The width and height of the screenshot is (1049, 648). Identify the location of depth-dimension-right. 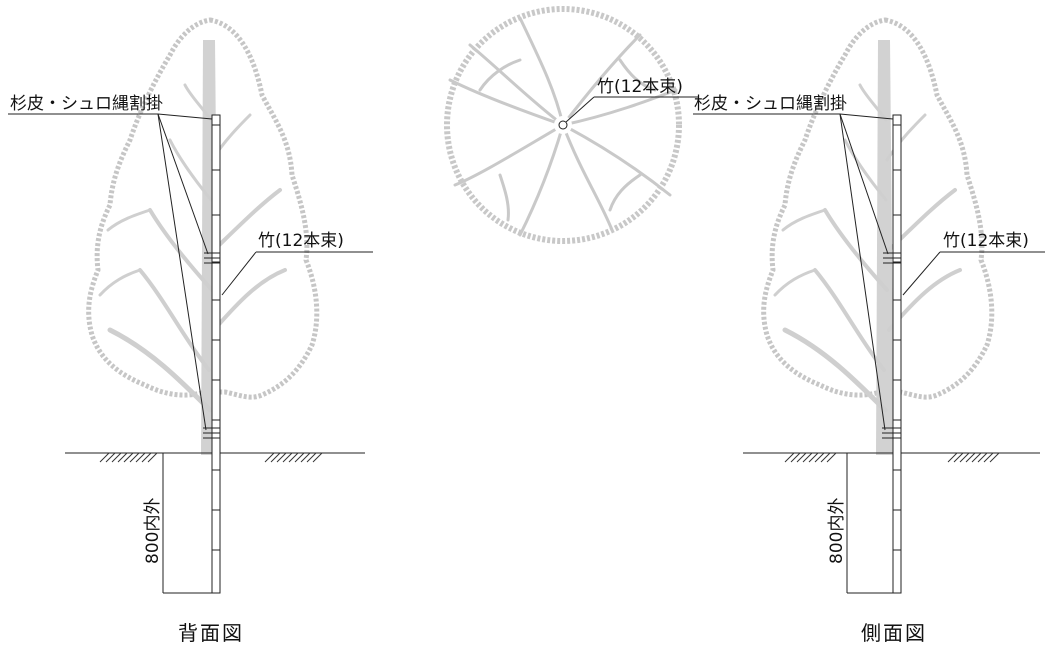
(870, 523).